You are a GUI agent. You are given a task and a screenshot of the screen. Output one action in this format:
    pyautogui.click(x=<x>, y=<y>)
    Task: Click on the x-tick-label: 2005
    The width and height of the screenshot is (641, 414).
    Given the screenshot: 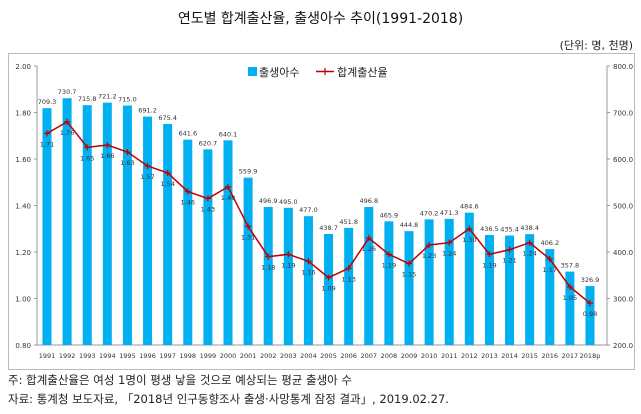 What is the action you would take?
    pyautogui.click(x=328, y=356)
    